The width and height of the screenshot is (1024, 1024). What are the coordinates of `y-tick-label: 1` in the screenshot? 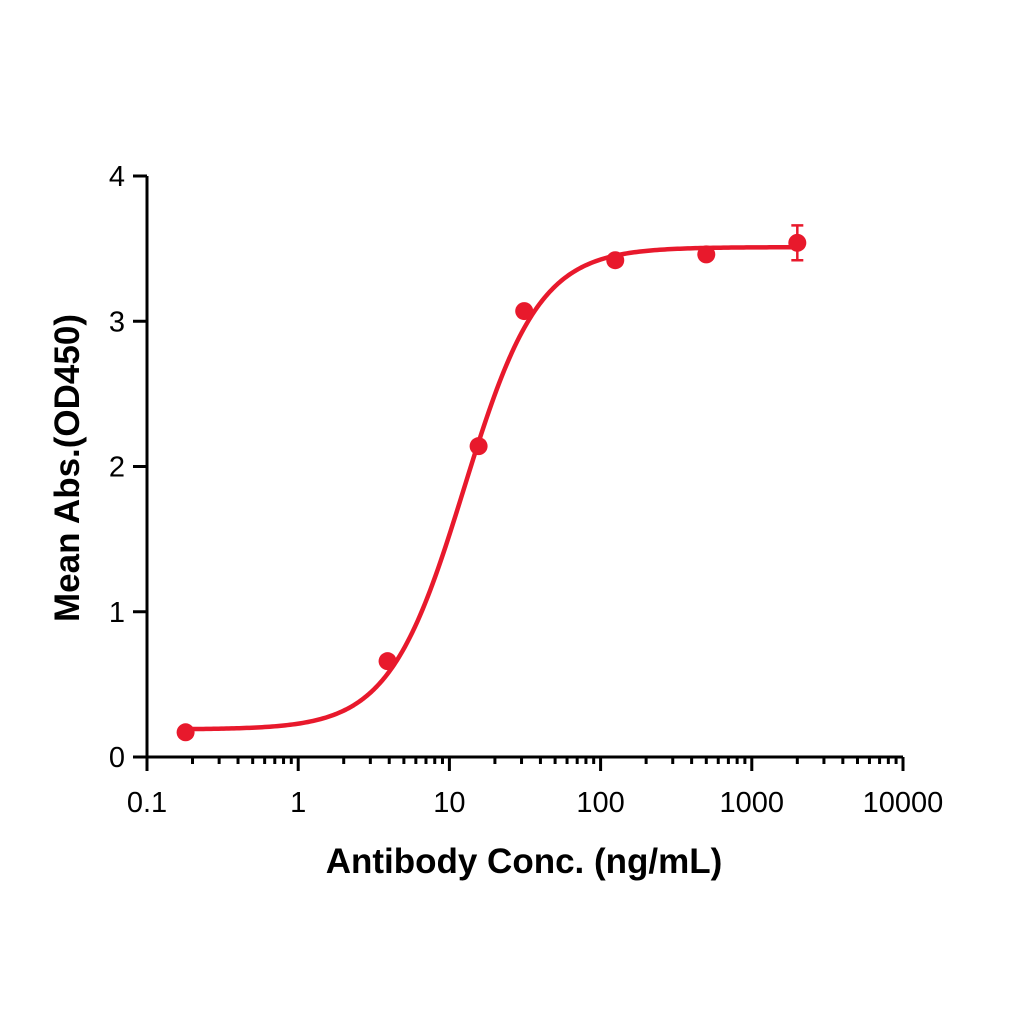 It's located at (117, 613).